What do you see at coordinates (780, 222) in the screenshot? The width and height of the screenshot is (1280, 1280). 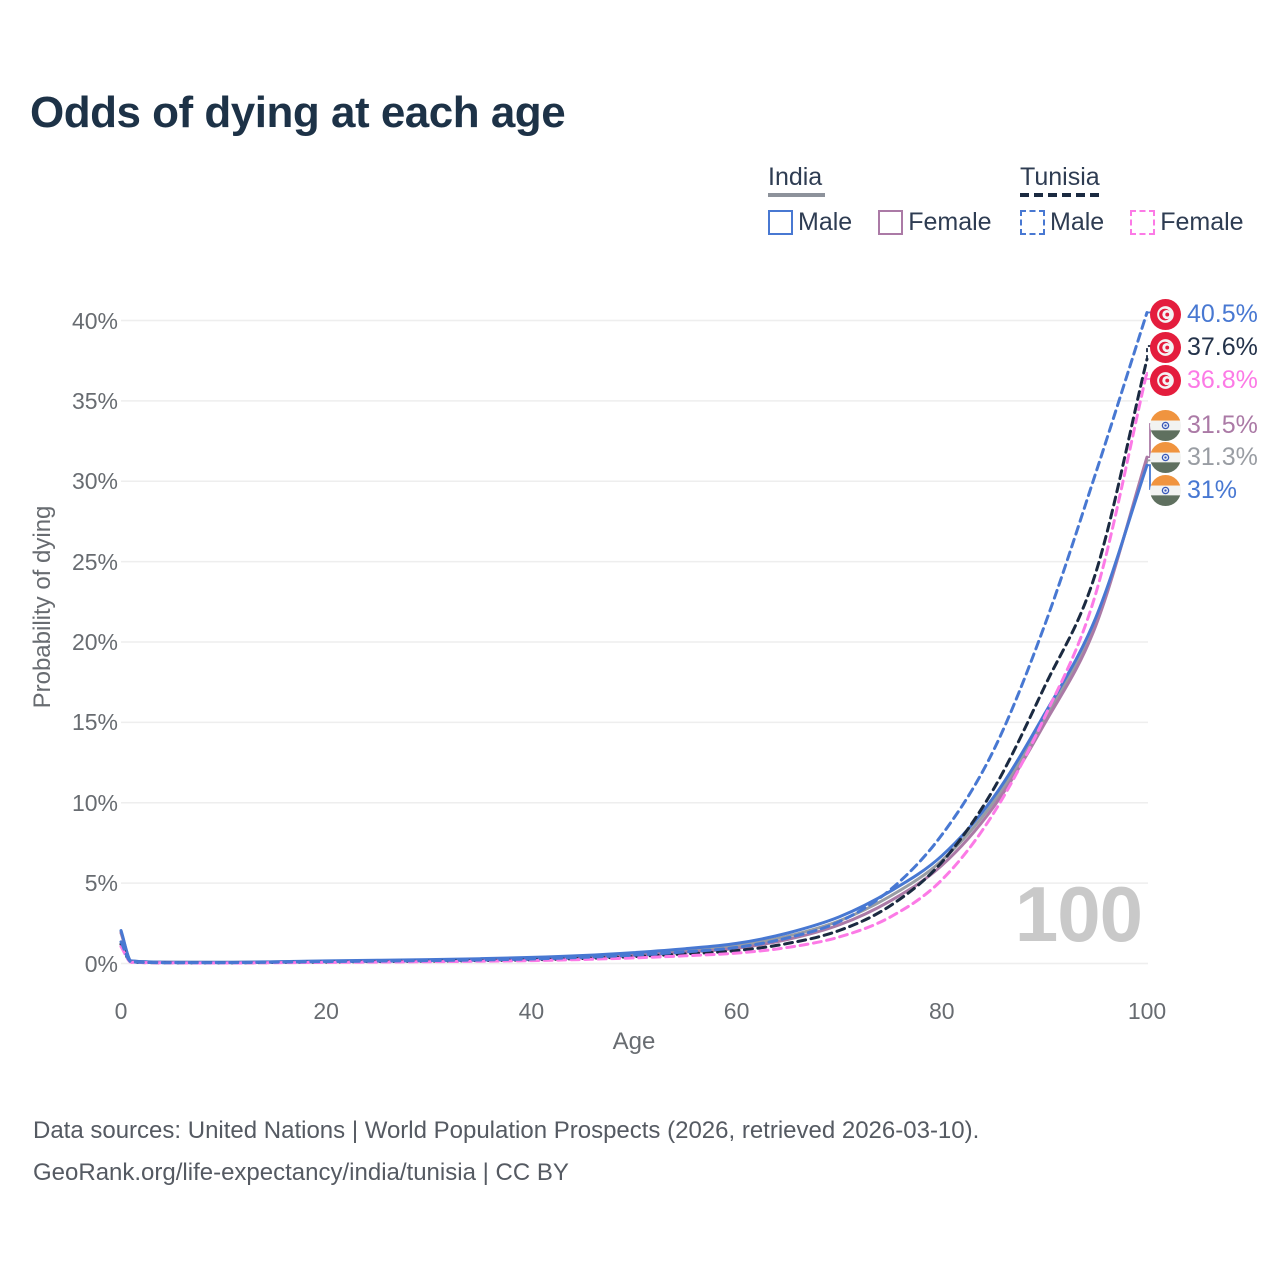 I see `india-male-swatch-icon` at bounding box center [780, 222].